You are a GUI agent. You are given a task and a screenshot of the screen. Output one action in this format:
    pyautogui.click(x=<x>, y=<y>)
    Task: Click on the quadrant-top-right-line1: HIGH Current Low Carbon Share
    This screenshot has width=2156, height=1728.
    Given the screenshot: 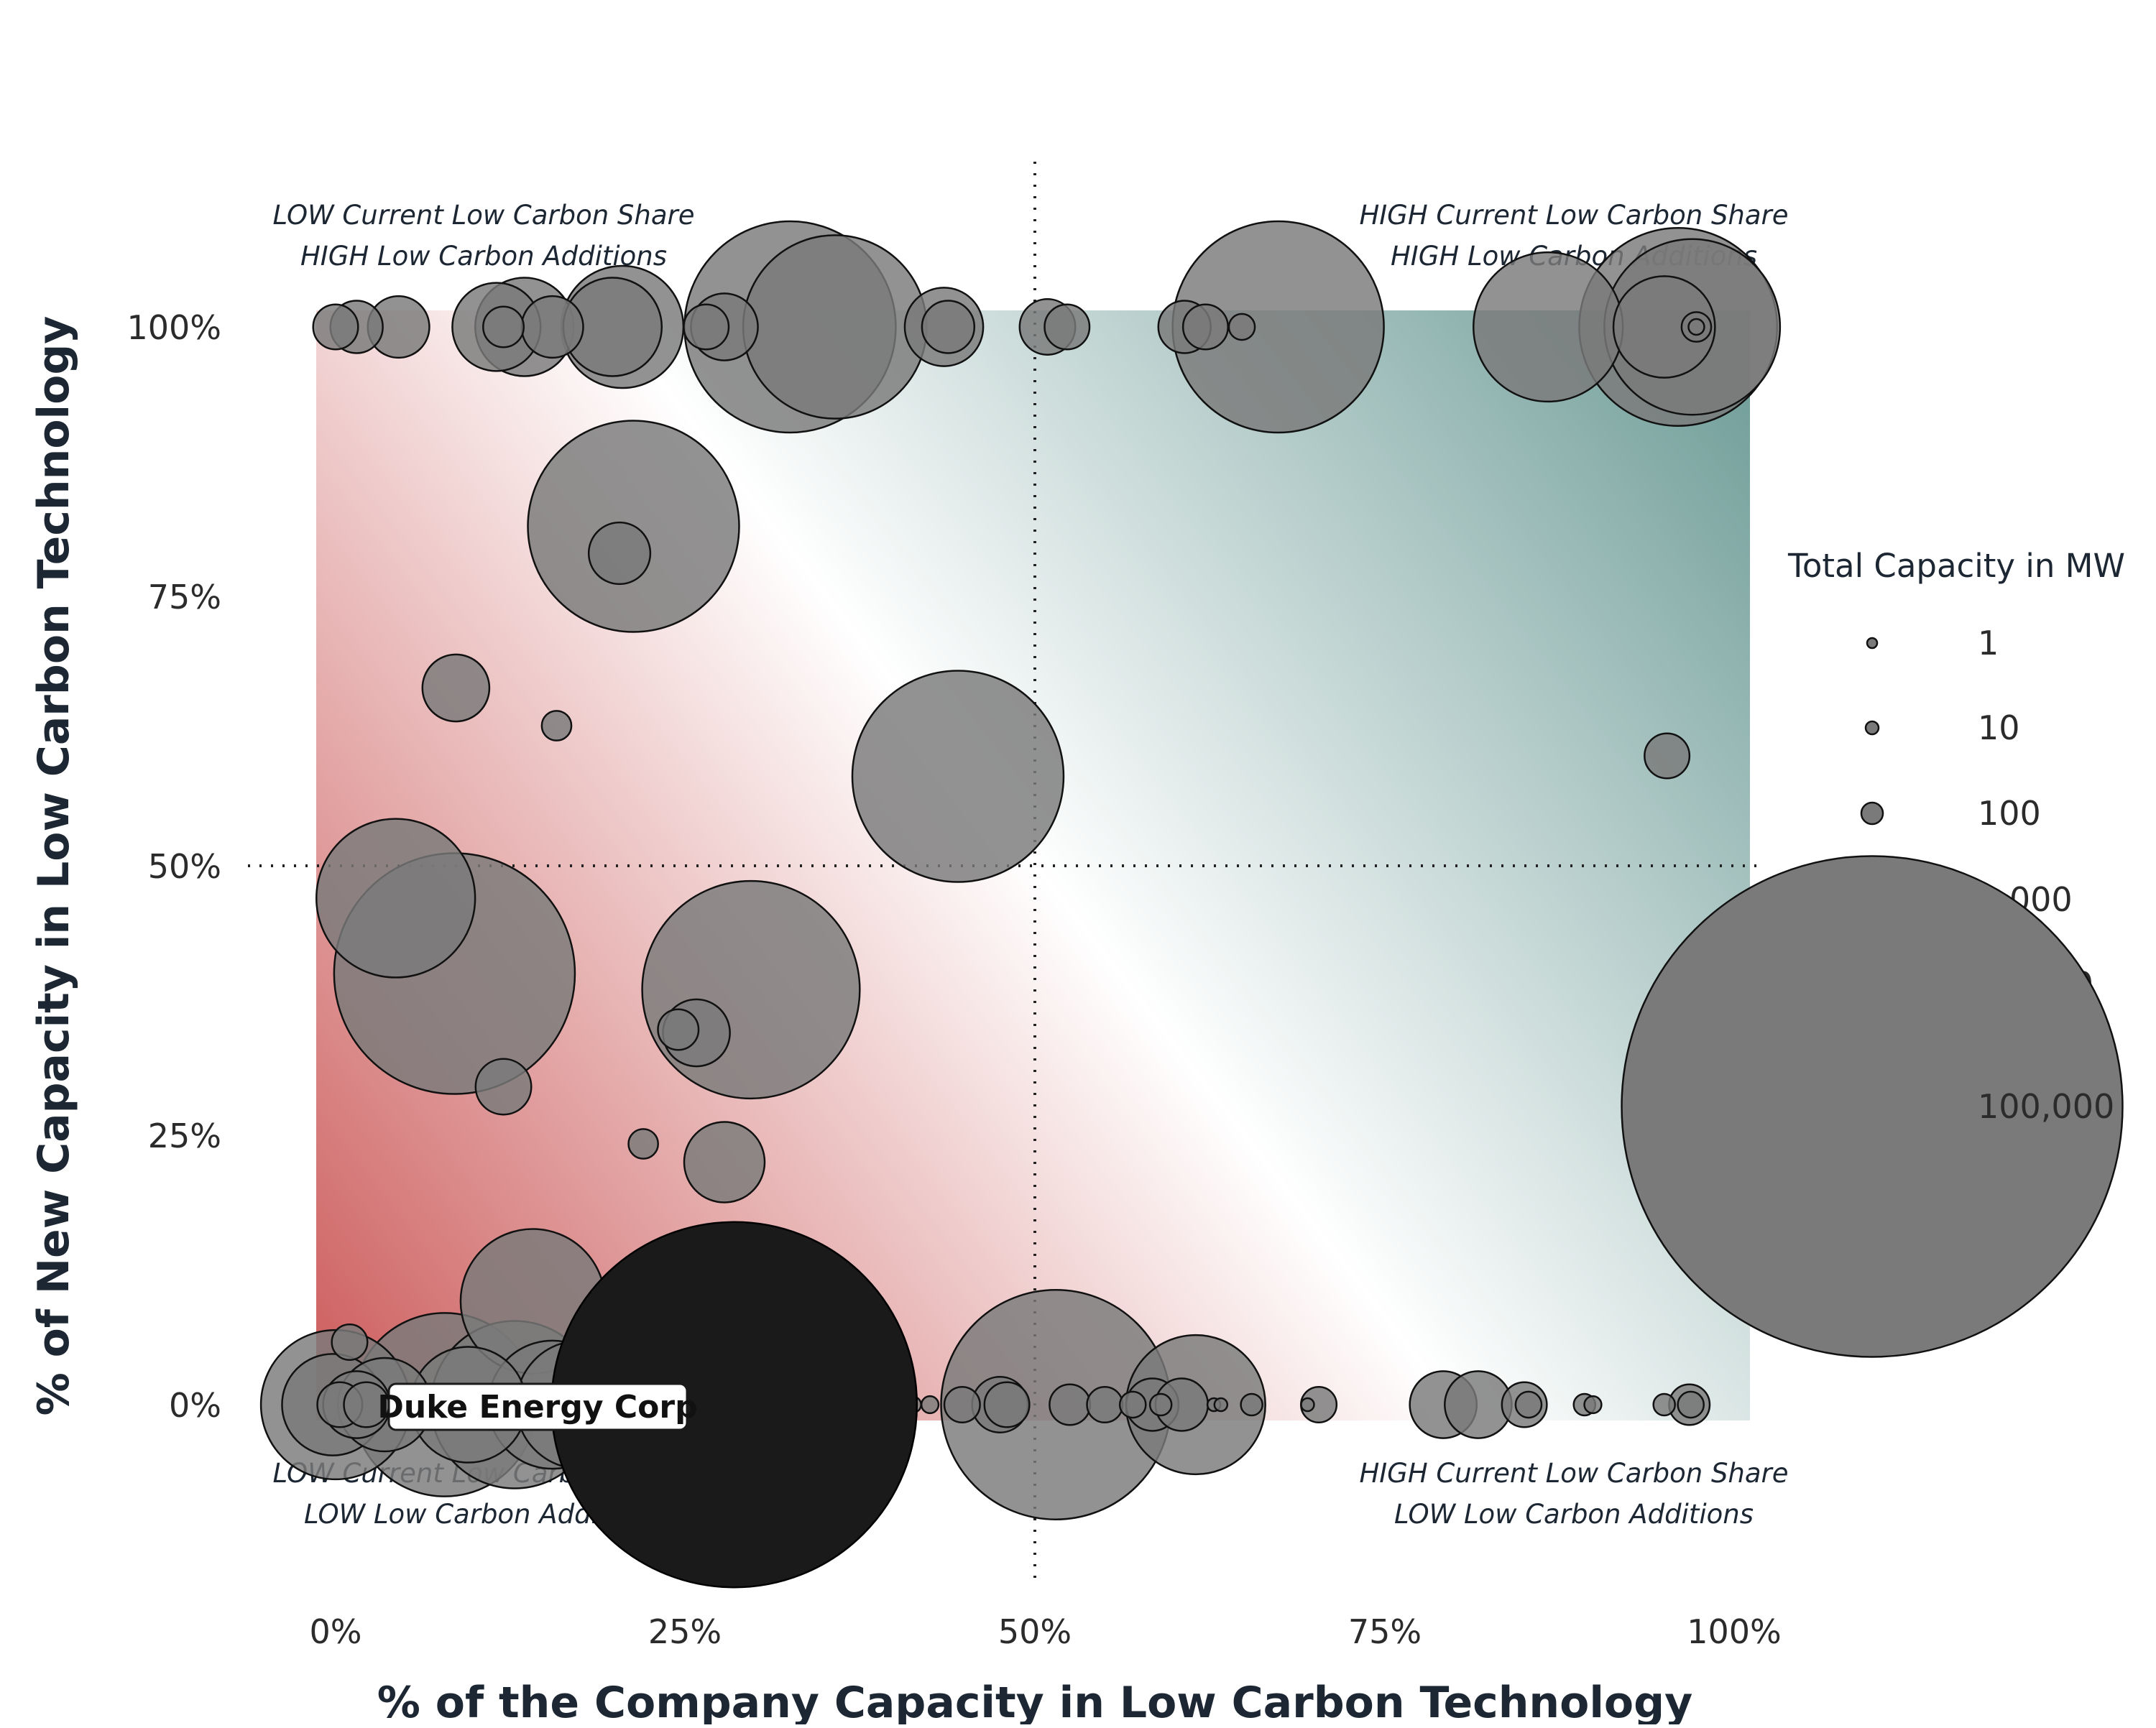 What is the action you would take?
    pyautogui.click(x=1573, y=216)
    